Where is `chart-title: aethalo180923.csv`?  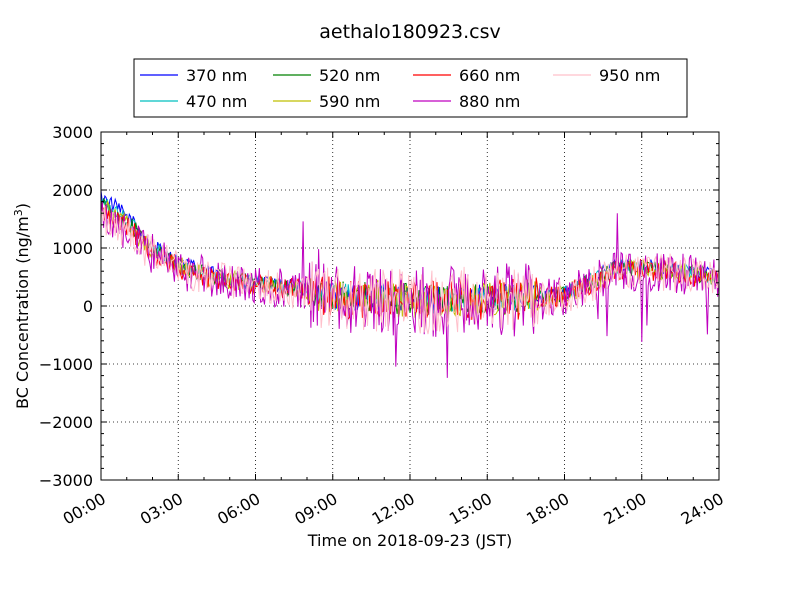
chart-title: aethalo180923.csv is located at coordinates (410, 32).